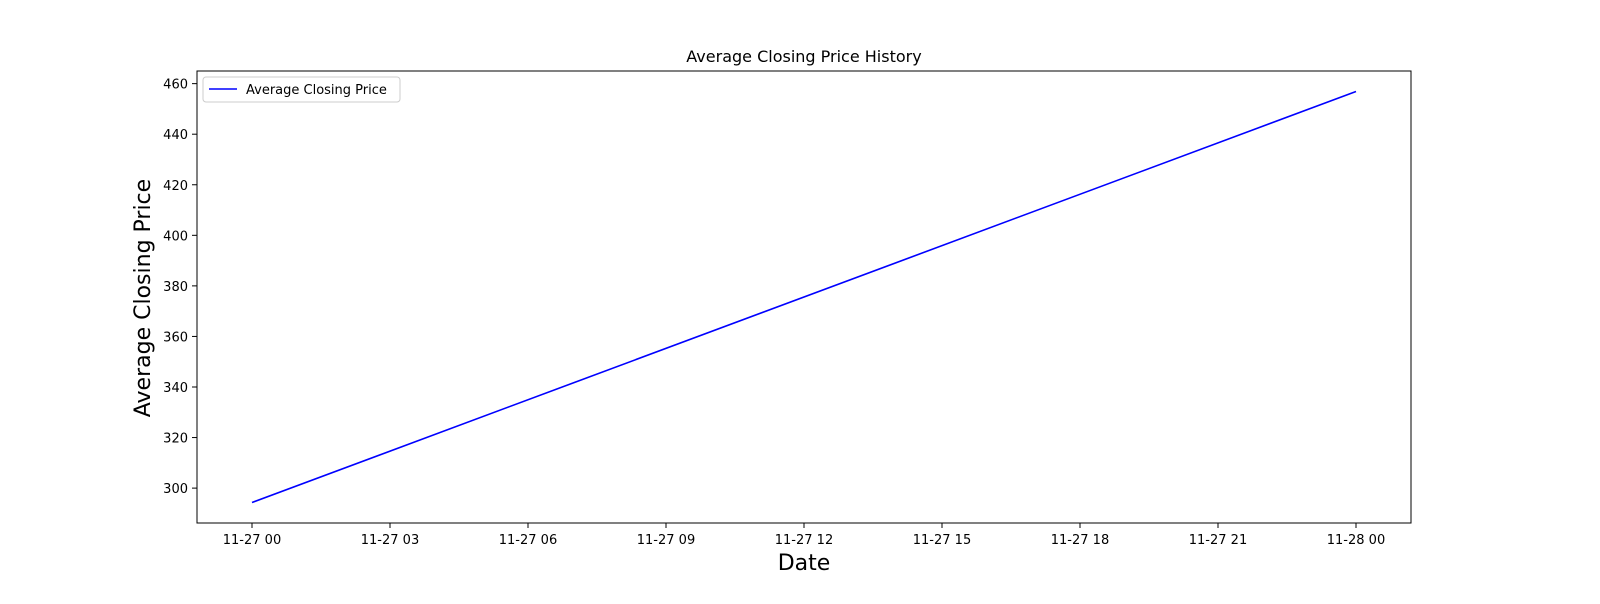 The height and width of the screenshot is (604, 1600). What do you see at coordinates (666, 540) in the screenshot?
I see `x-tick-label: 11-27 09` at bounding box center [666, 540].